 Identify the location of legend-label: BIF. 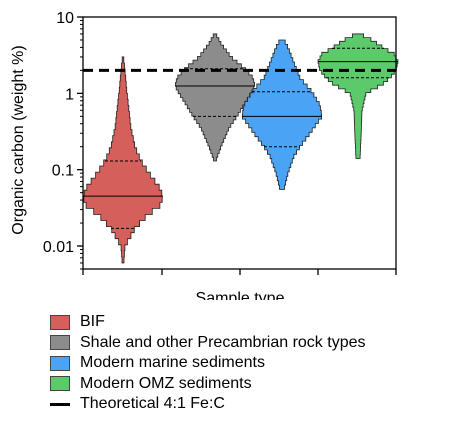
(92, 322).